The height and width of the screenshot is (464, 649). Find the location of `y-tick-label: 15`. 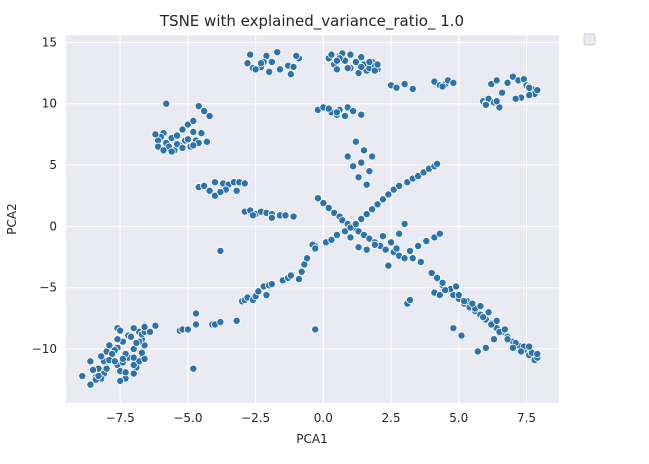

y-tick-label: 15 is located at coordinates (49, 42).